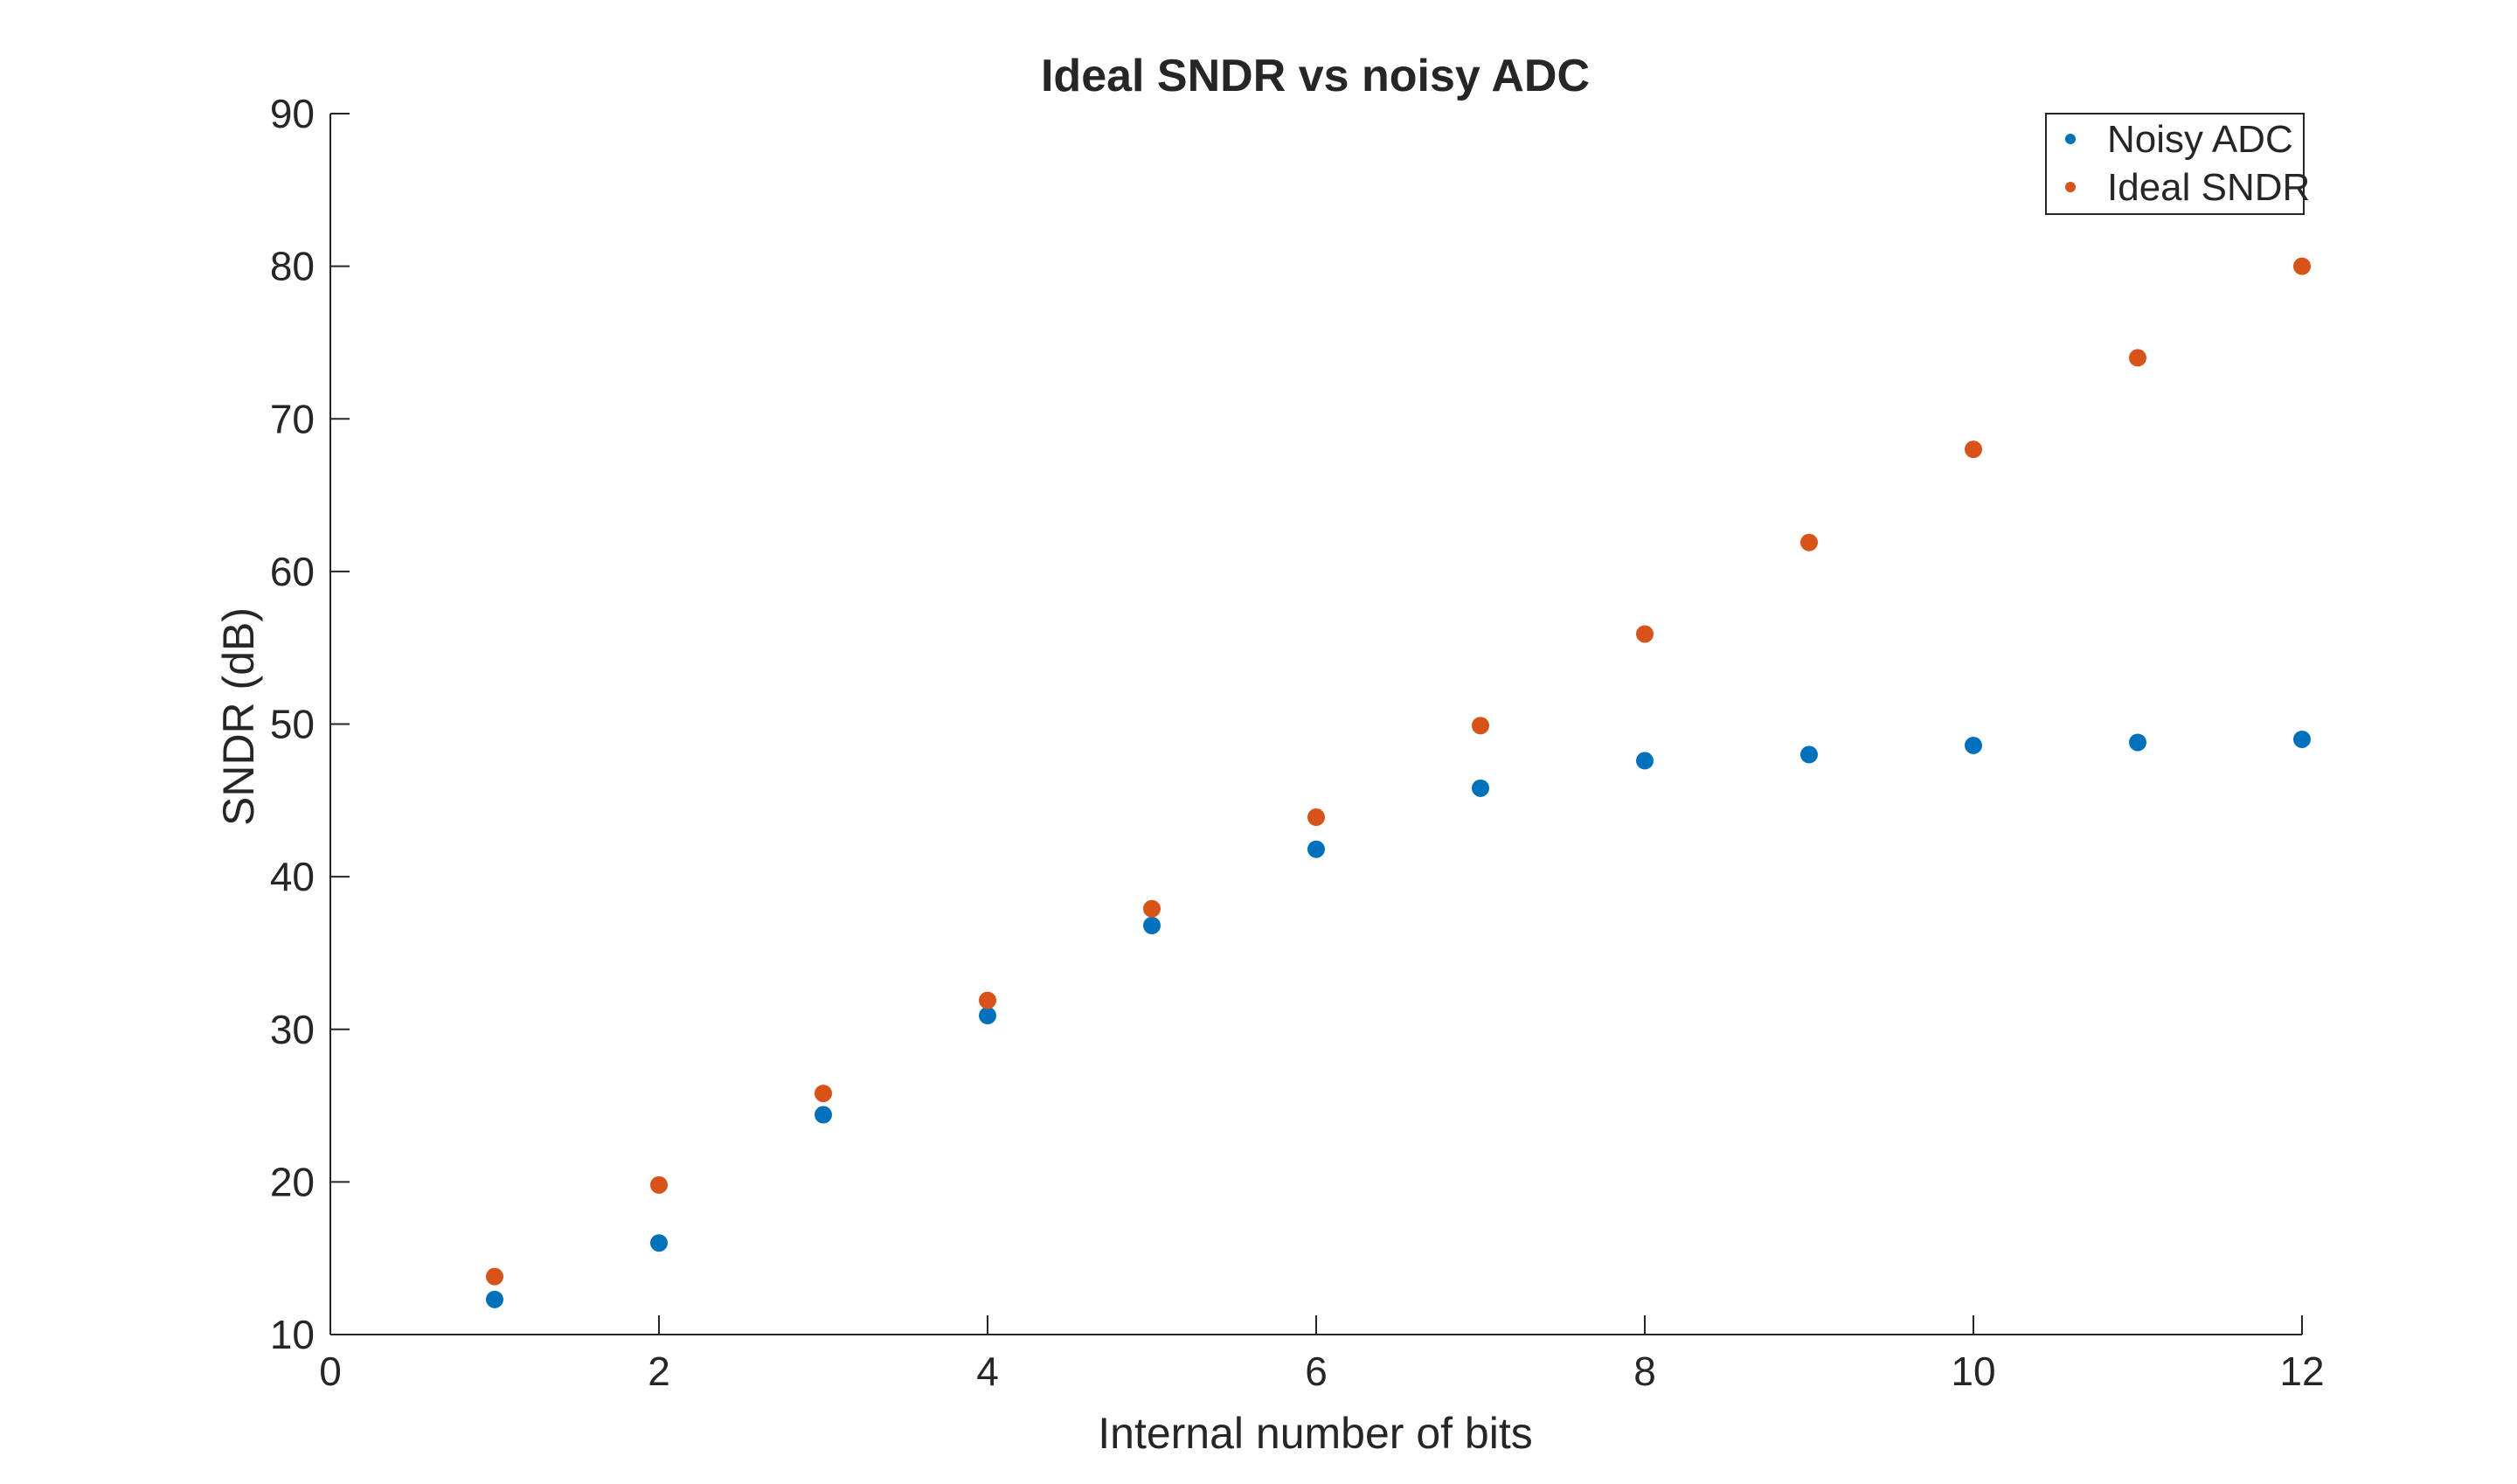 The height and width of the screenshot is (1484, 2517). What do you see at coordinates (2301, 1371) in the screenshot?
I see `x-tick-label: 12` at bounding box center [2301, 1371].